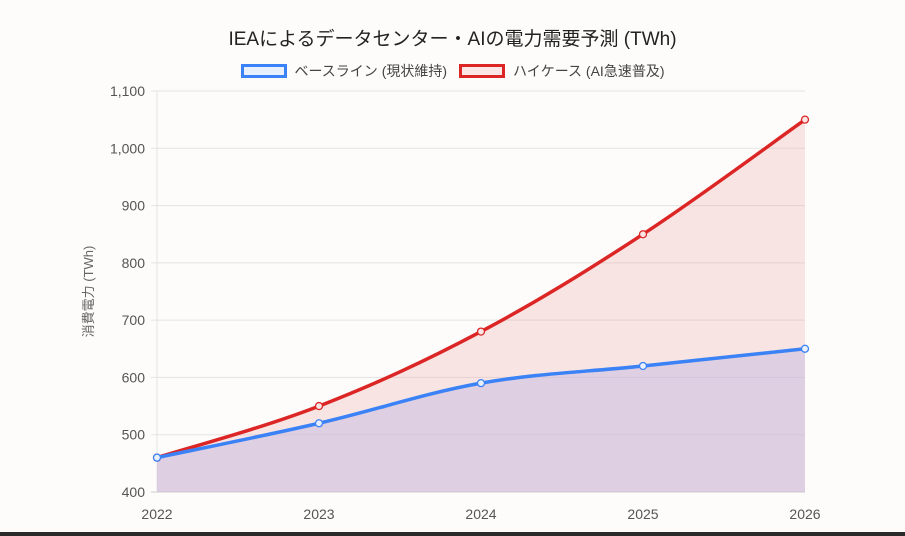 The height and width of the screenshot is (536, 905). Describe the element at coordinates (134, 263) in the screenshot. I see `y-tick-label: 800` at that location.